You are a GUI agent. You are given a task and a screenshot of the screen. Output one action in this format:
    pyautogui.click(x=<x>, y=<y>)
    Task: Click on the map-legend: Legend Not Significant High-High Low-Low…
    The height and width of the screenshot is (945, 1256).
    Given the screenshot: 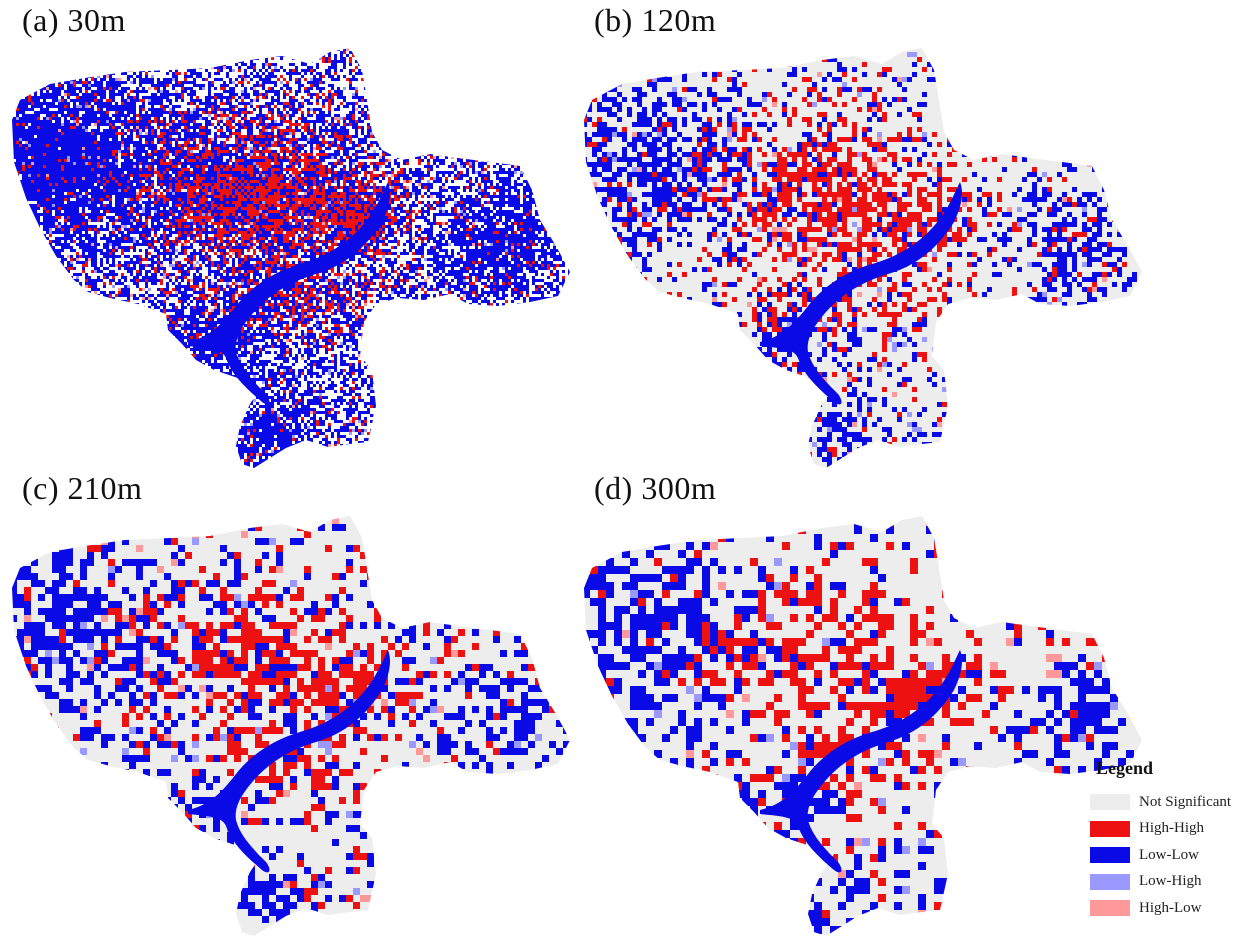 What is the action you would take?
    pyautogui.click(x=1171, y=848)
    